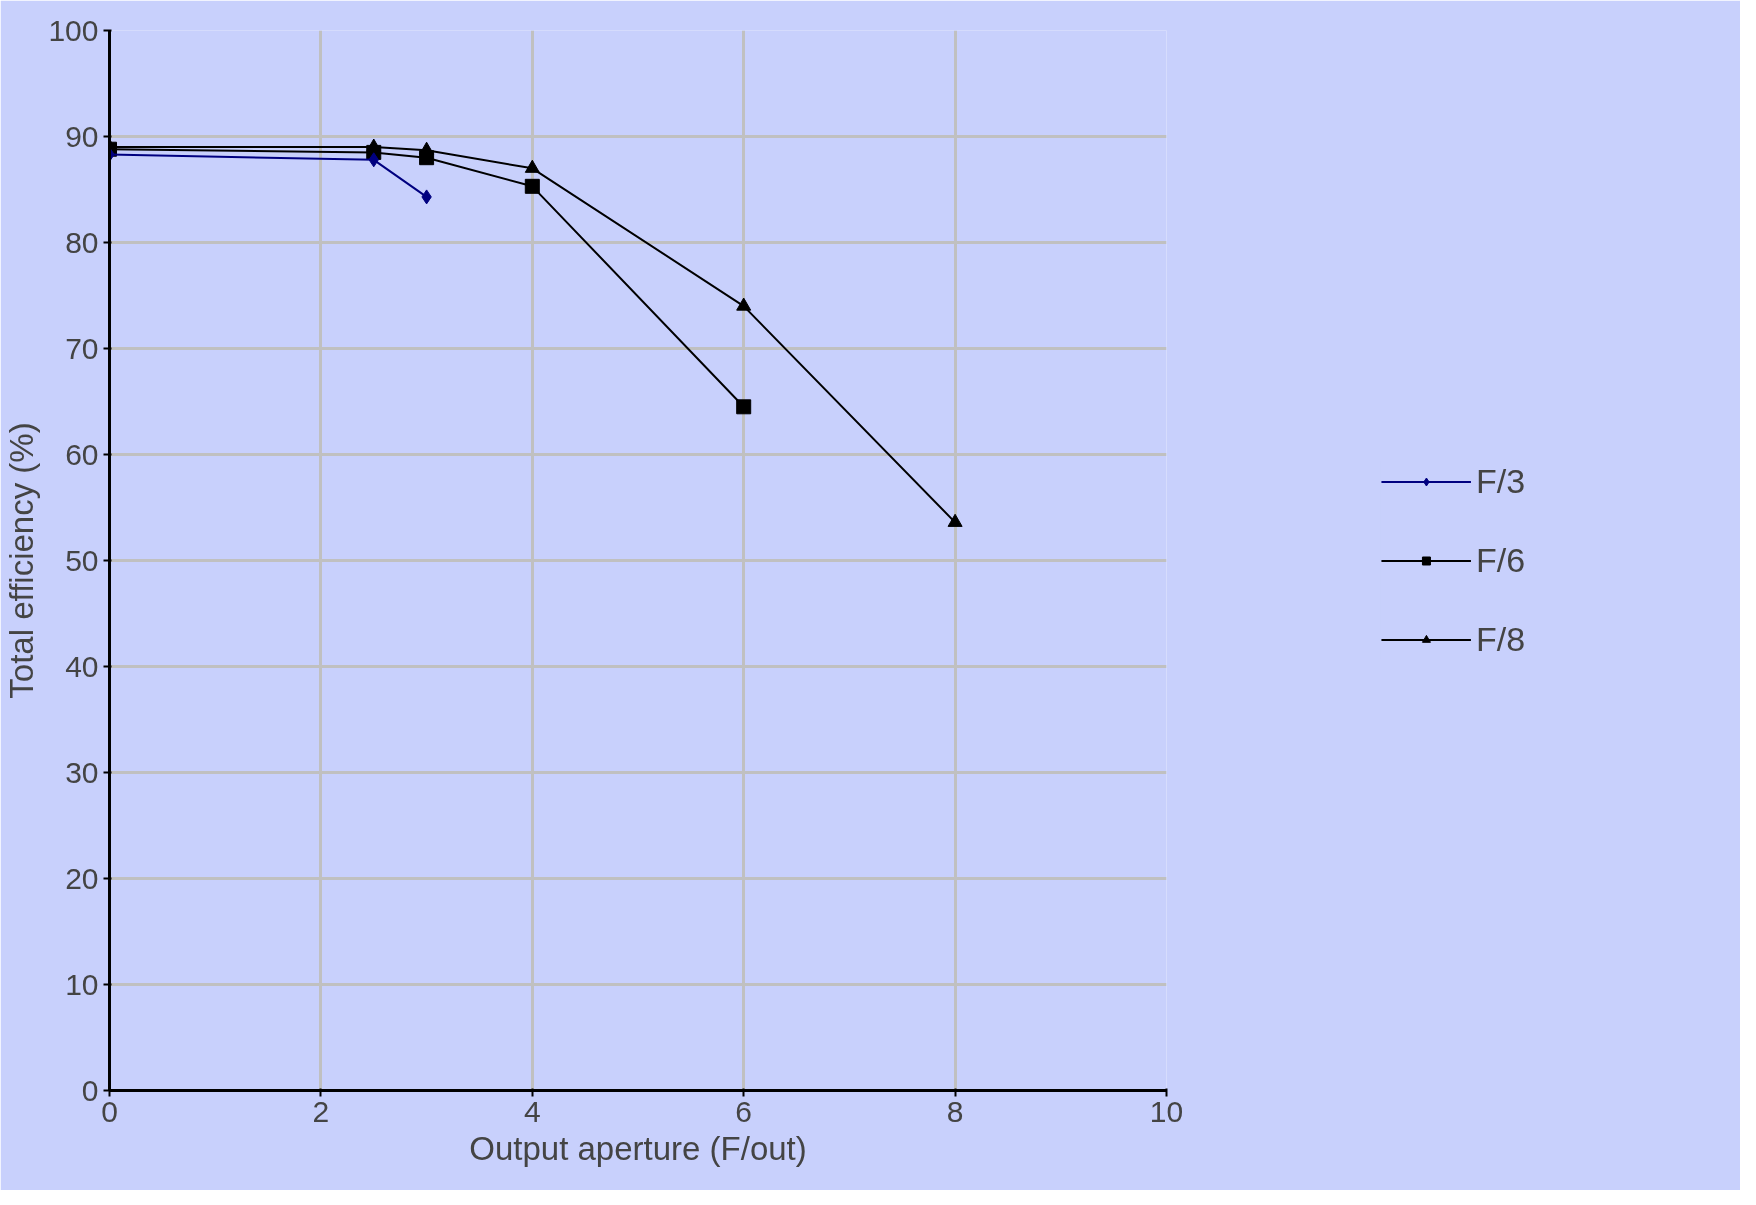 Image resolution: width=1756 pixels, height=1205 pixels. What do you see at coordinates (82, 772) in the screenshot?
I see `y-tick-label: 30` at bounding box center [82, 772].